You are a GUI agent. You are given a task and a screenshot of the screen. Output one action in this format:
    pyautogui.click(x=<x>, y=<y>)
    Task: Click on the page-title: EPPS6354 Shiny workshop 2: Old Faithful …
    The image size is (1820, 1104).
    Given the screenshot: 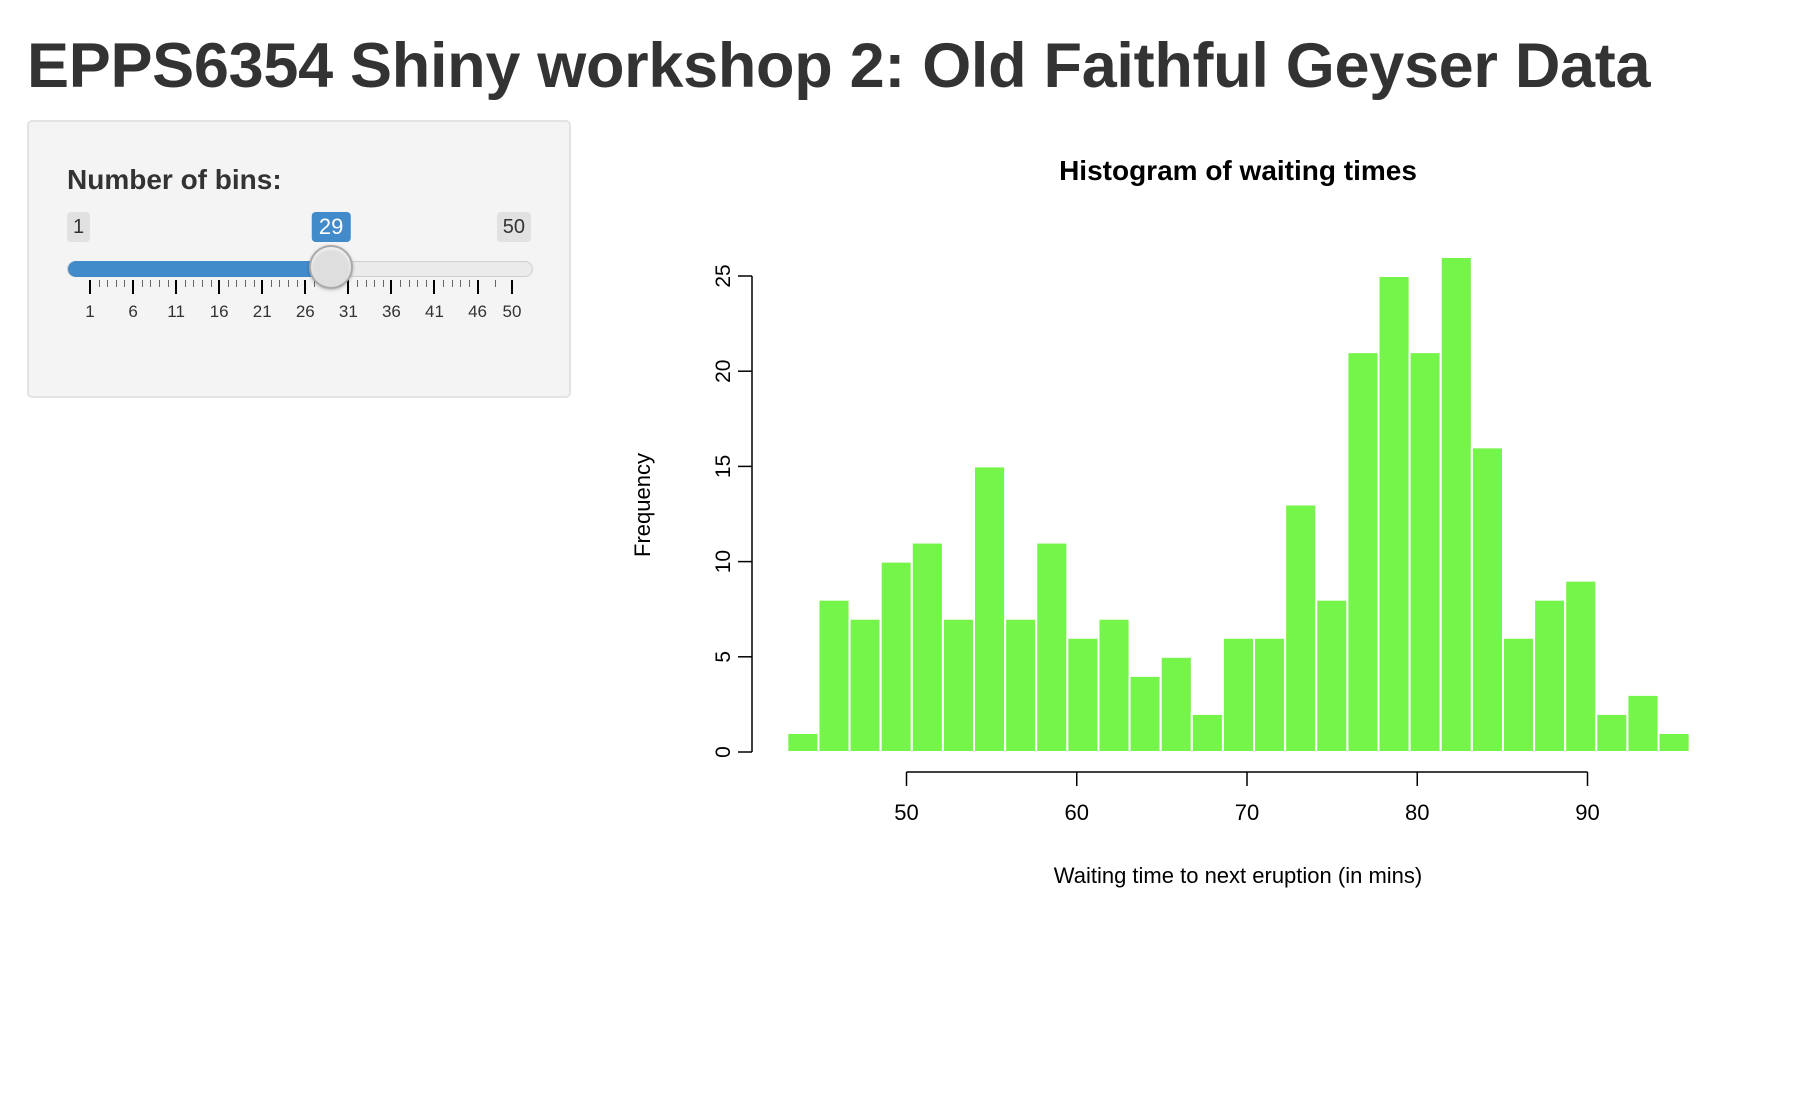 What is the action you would take?
    pyautogui.click(x=839, y=66)
    